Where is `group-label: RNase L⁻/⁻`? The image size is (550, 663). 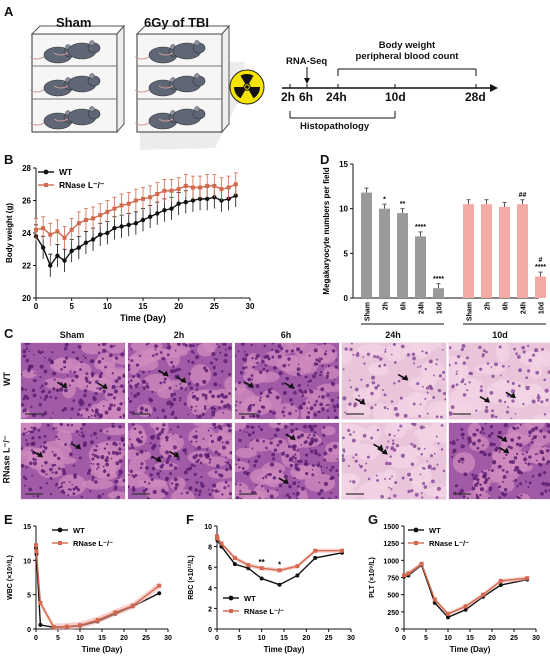
group-label: RNase L⁻/⁻ is located at coordinates (504, 327).